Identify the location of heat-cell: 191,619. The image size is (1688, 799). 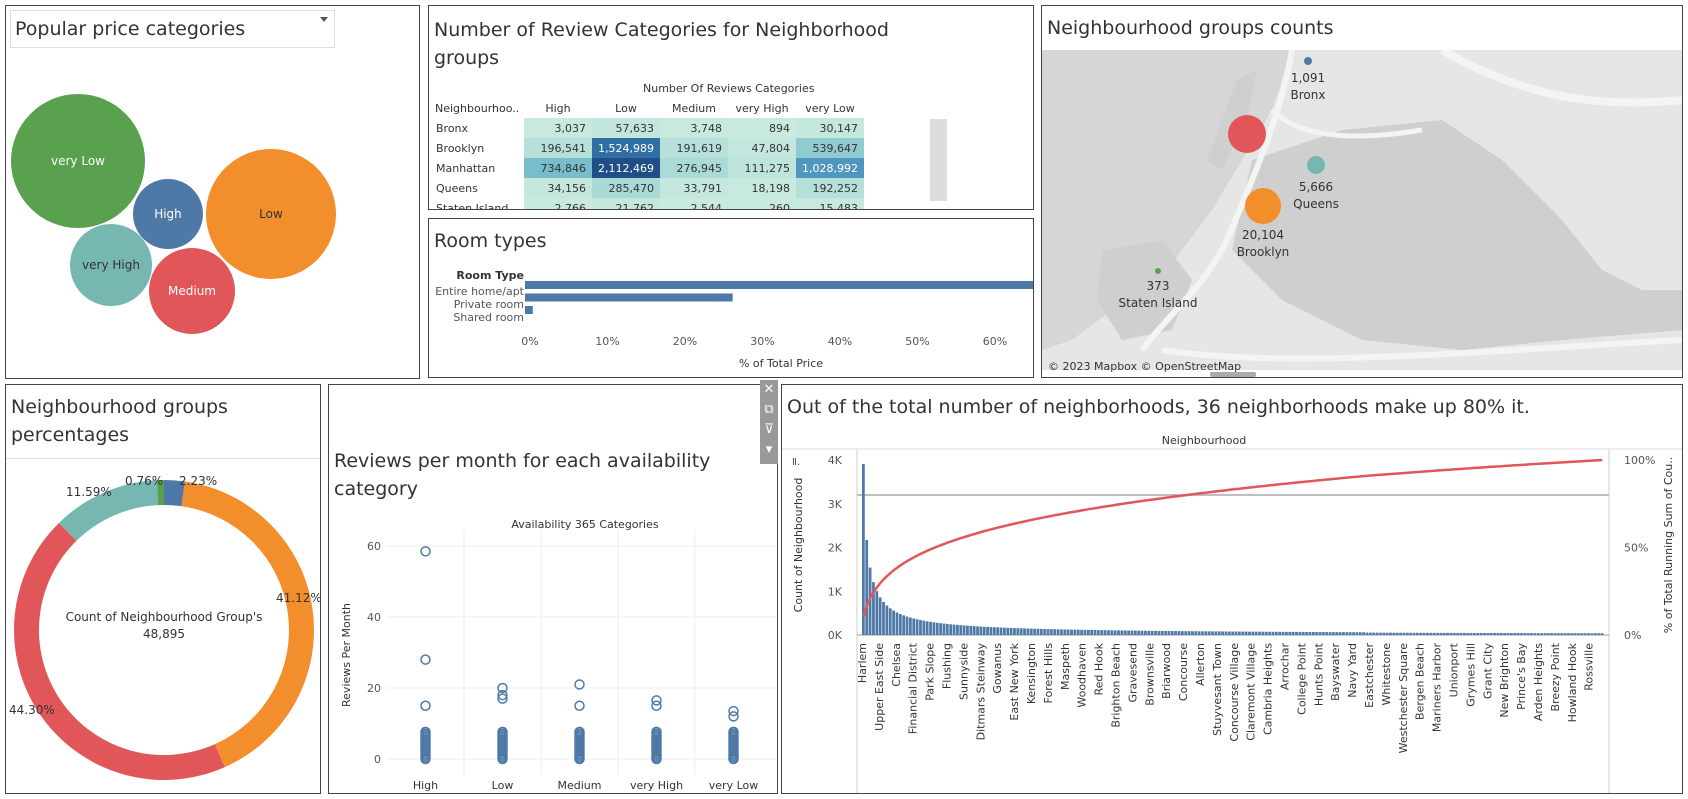
(694, 148).